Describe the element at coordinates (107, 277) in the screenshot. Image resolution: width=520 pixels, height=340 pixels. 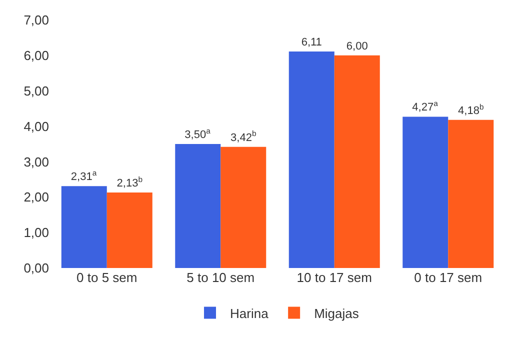
I see `x-tick-label: 0 to 5 sem` at that location.